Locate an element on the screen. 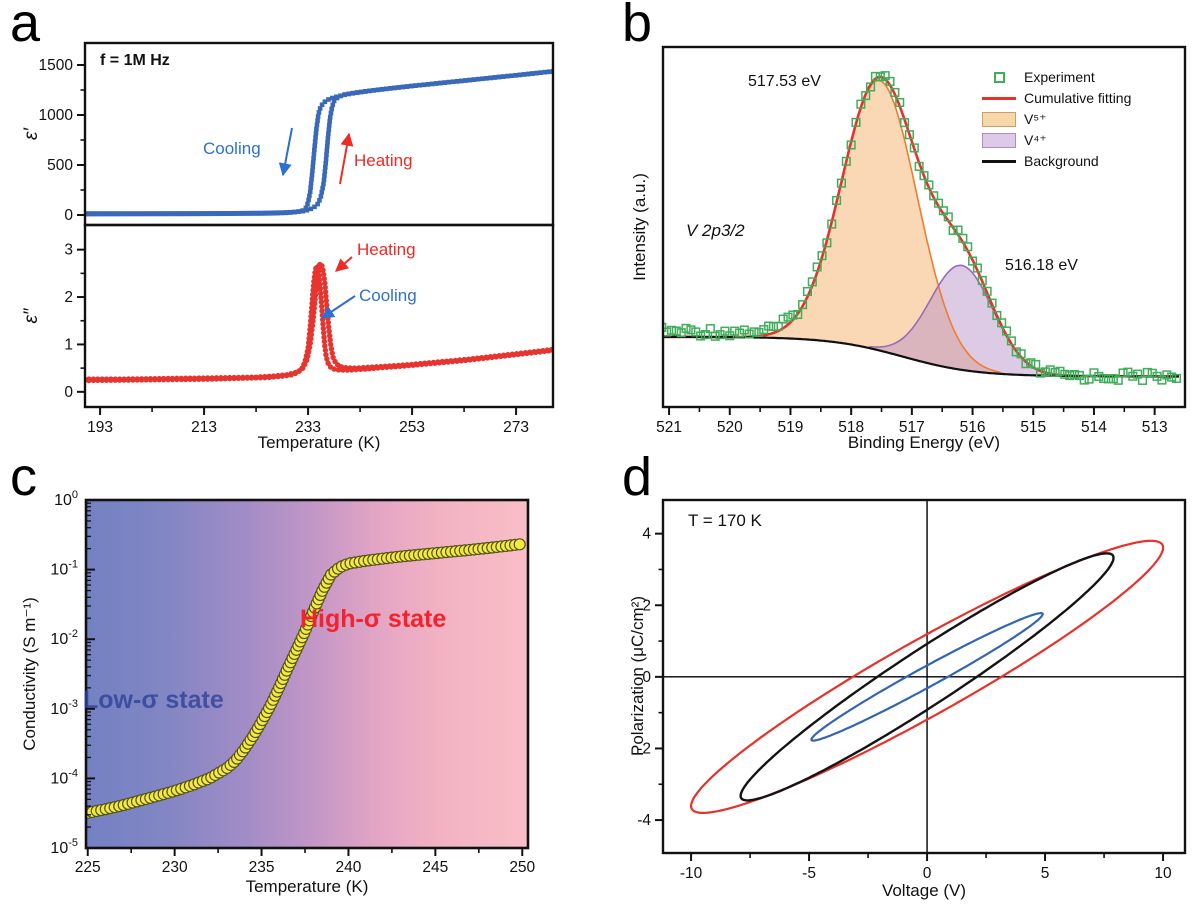 This screenshot has width=1201, height=916. tick-label: 10 is located at coordinates (1163, 873).